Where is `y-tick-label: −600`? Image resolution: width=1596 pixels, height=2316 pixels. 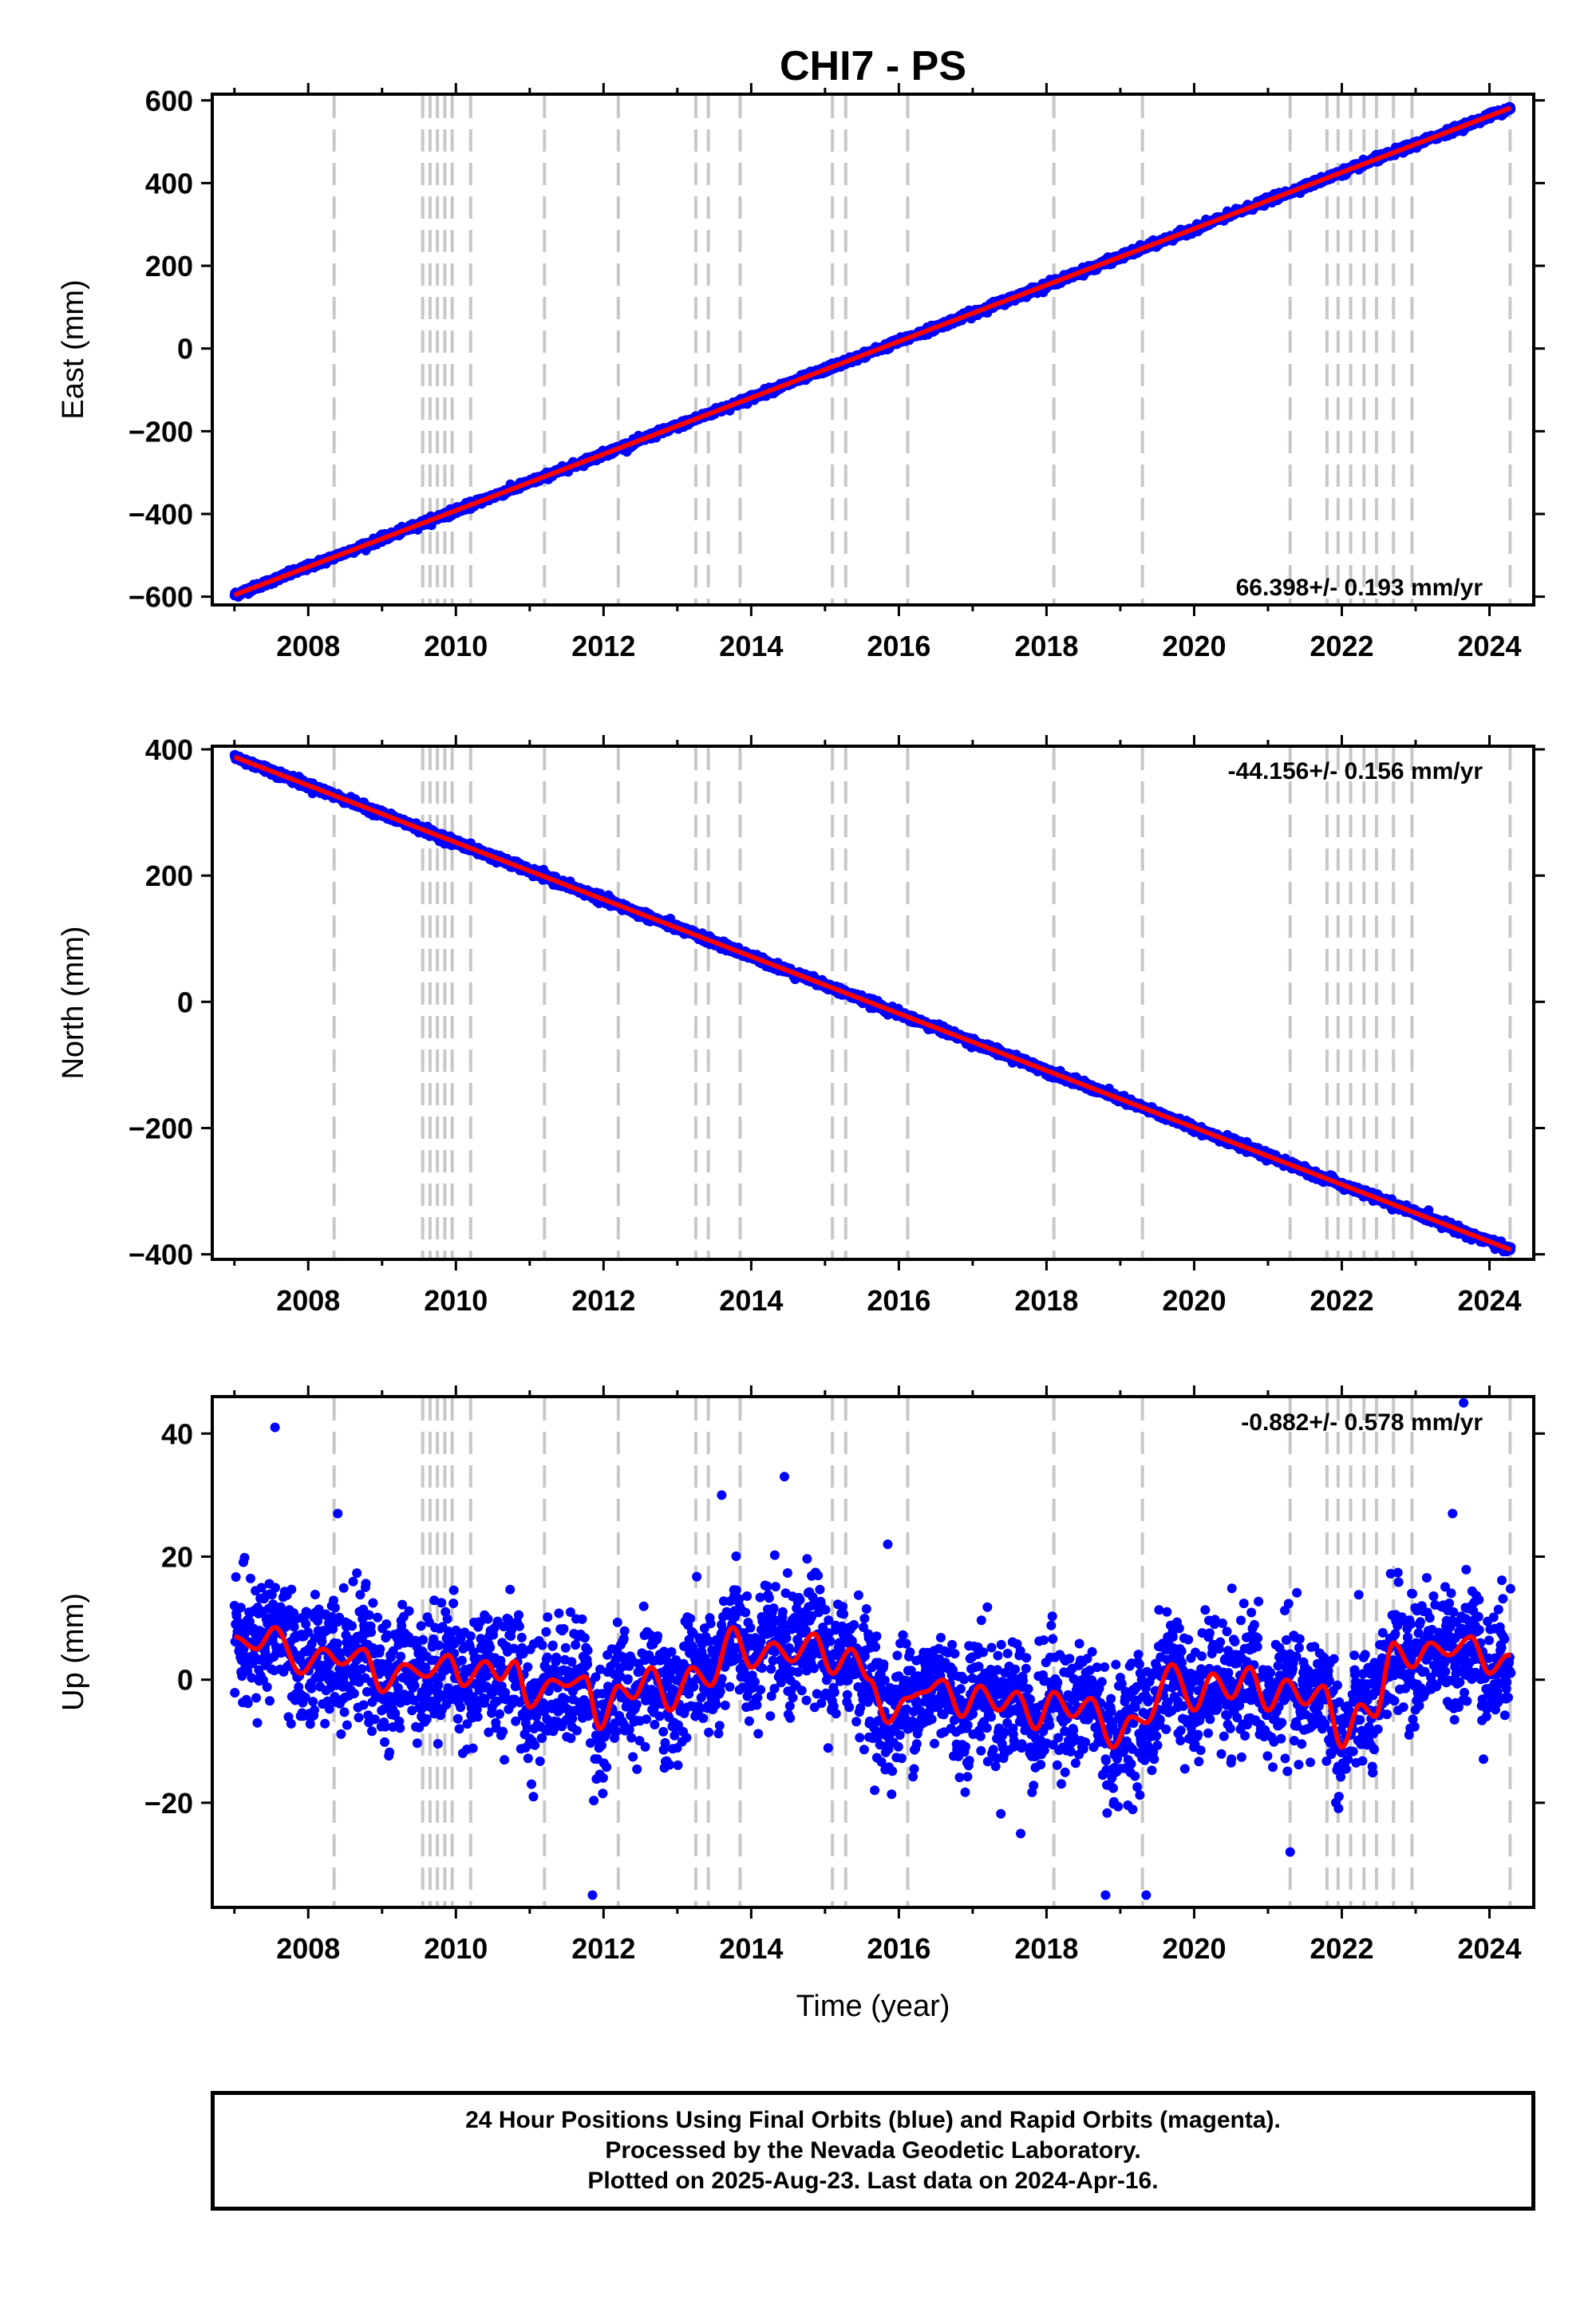
y-tick-label: −600 is located at coordinates (160, 597).